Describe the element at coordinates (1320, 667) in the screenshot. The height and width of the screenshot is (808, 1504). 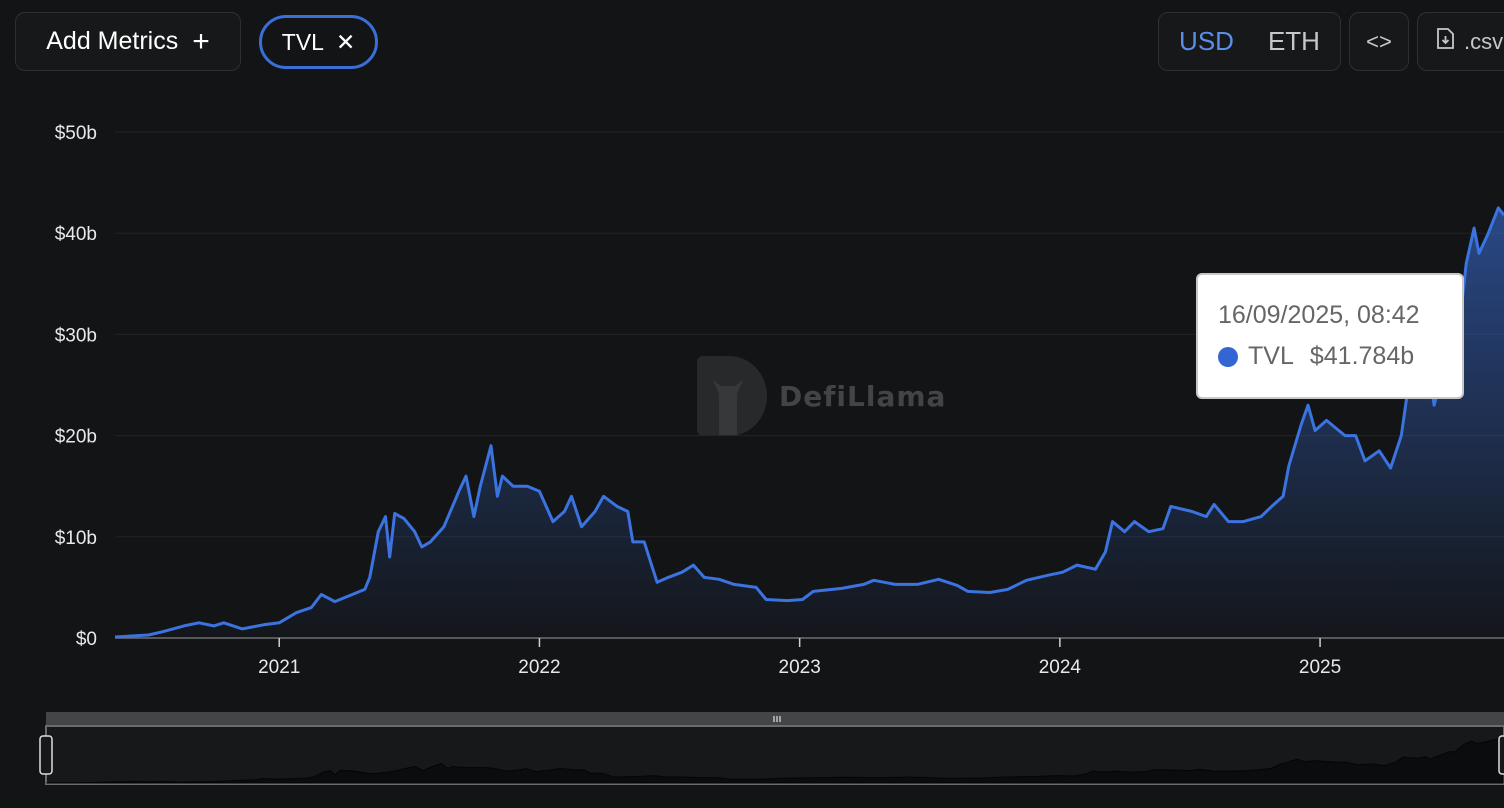
I see `x-tick-label: 2025` at that location.